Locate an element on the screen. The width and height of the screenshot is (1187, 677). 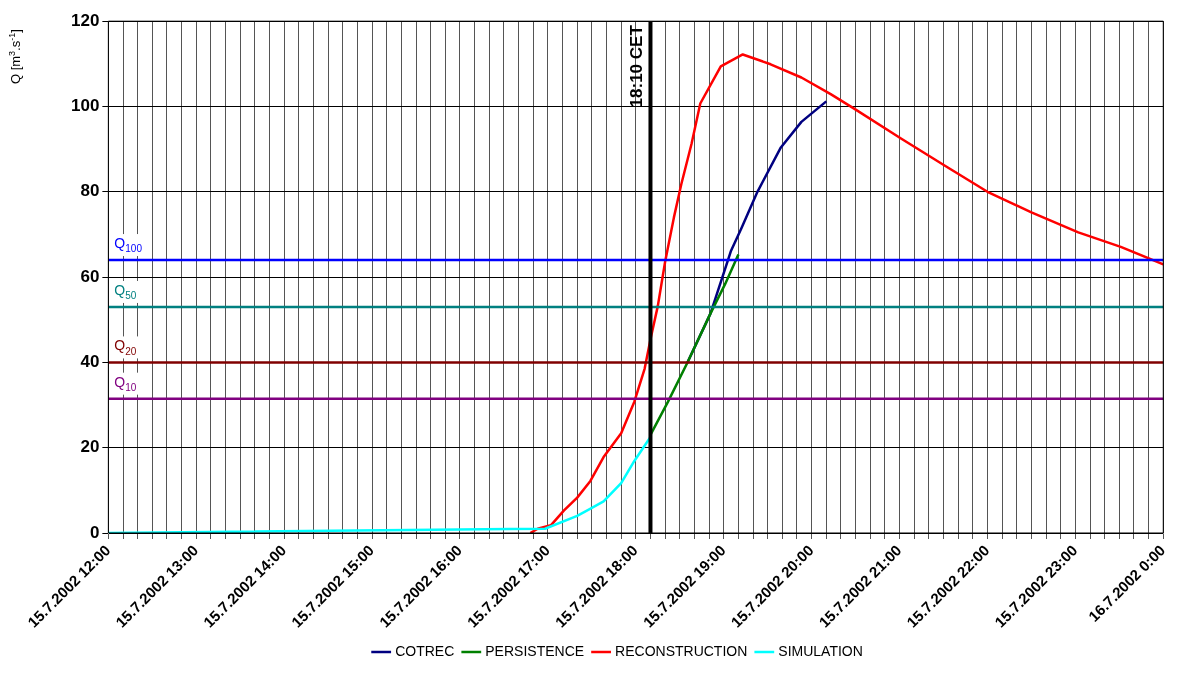
legend-label: PERSISTENCE is located at coordinates (535, 650).